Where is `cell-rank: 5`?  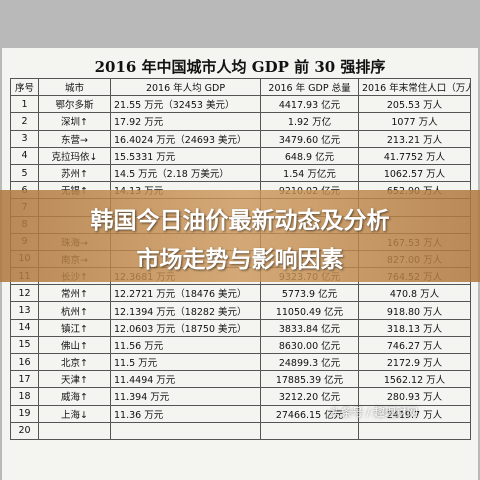
cell-rank: 5 is located at coordinates (24, 173).